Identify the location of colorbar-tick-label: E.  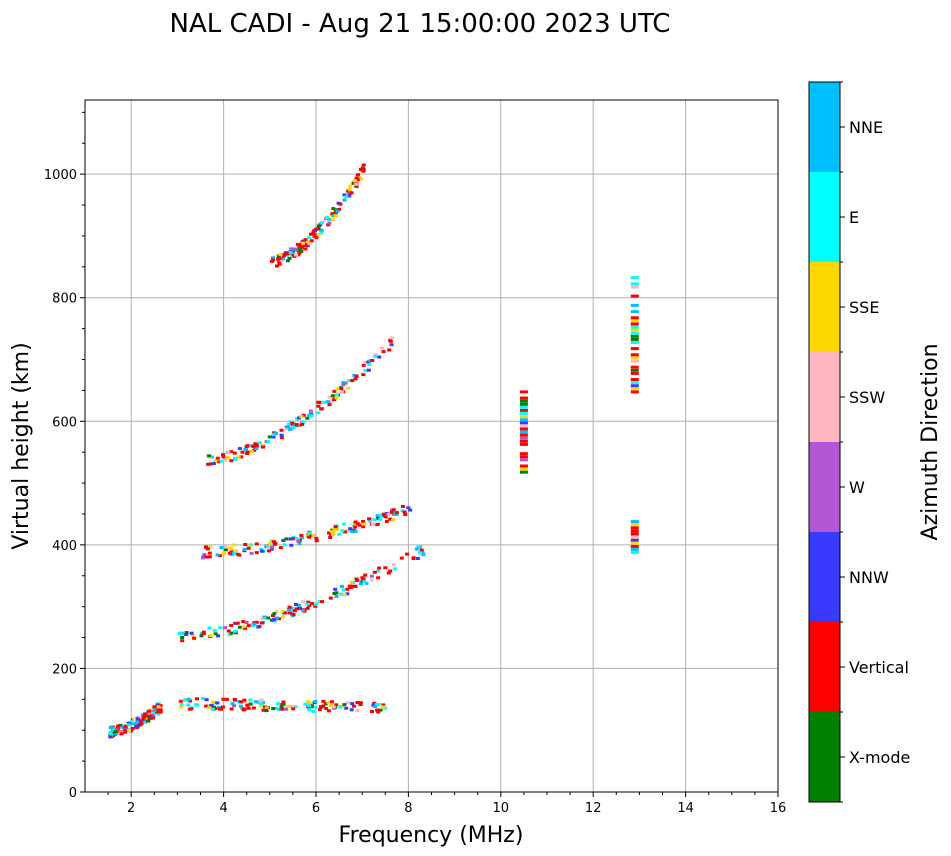
(854, 217).